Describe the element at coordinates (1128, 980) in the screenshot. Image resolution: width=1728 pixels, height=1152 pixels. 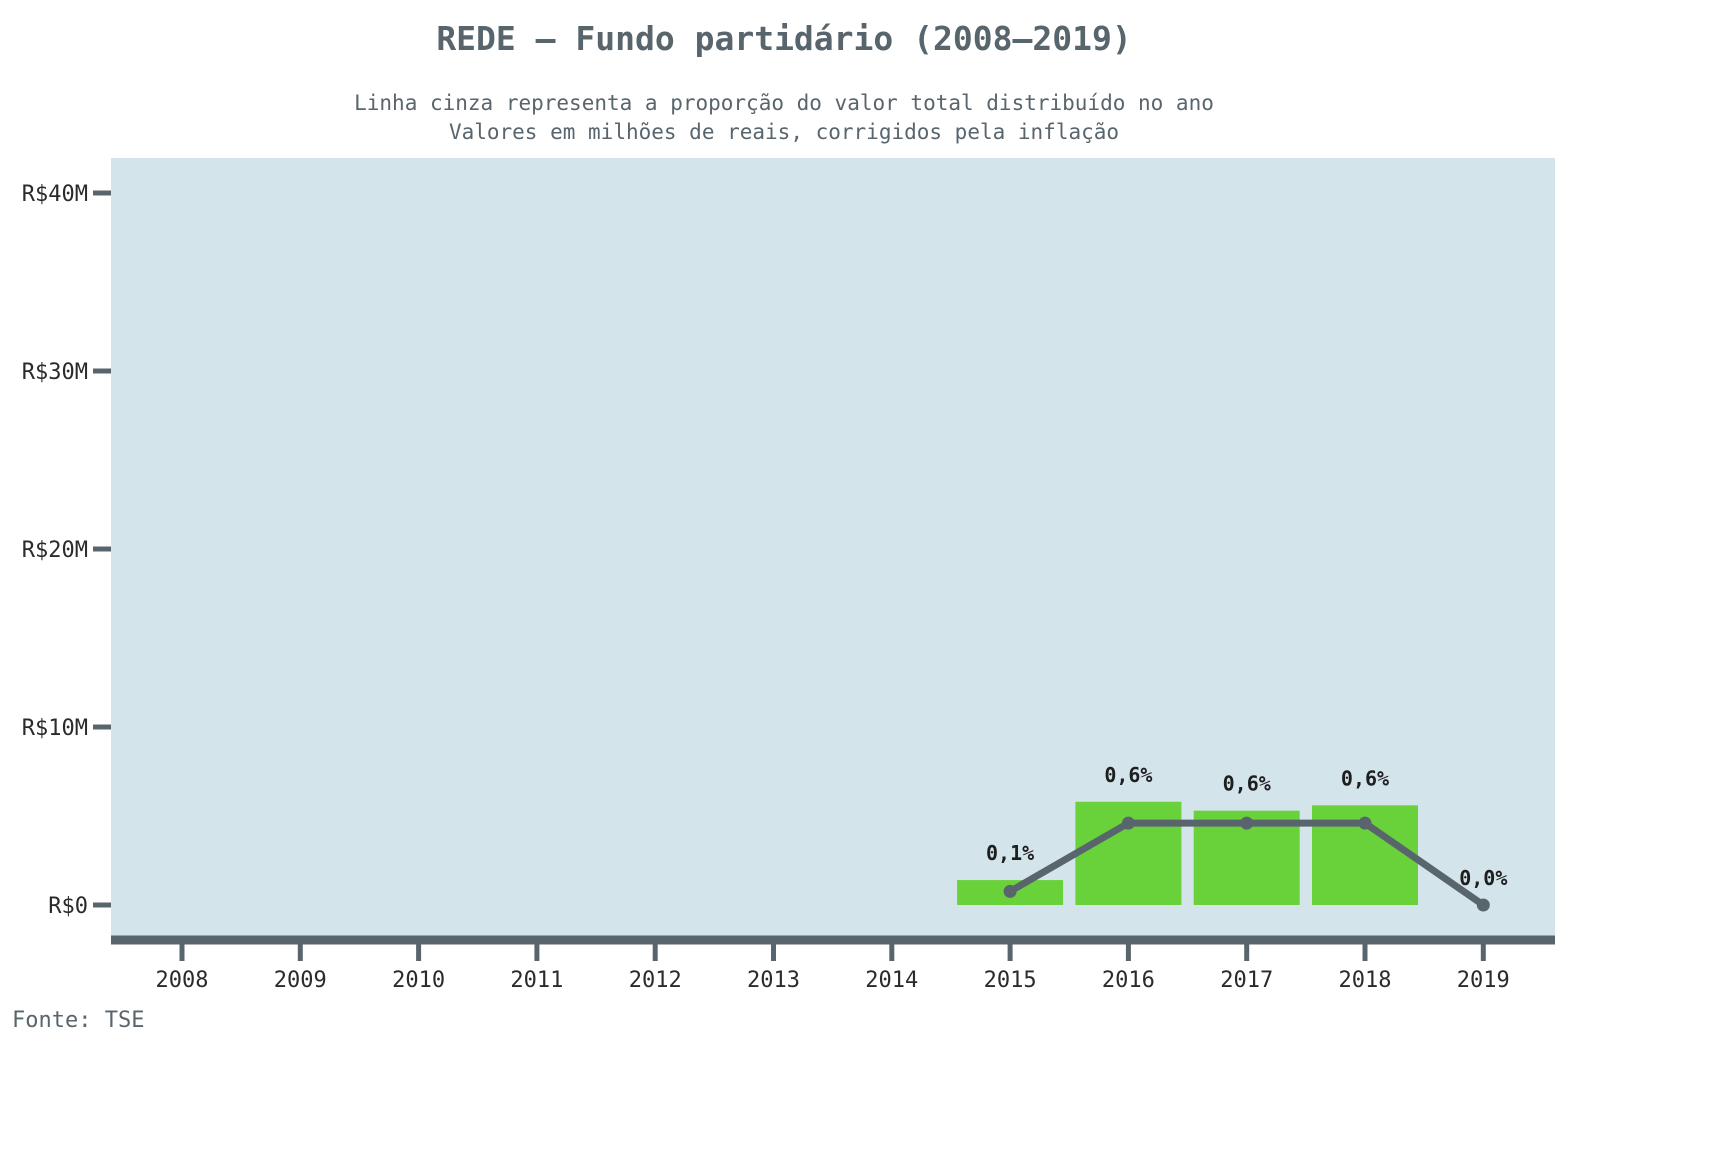
I see `x-tick-label-8: 2016` at that location.